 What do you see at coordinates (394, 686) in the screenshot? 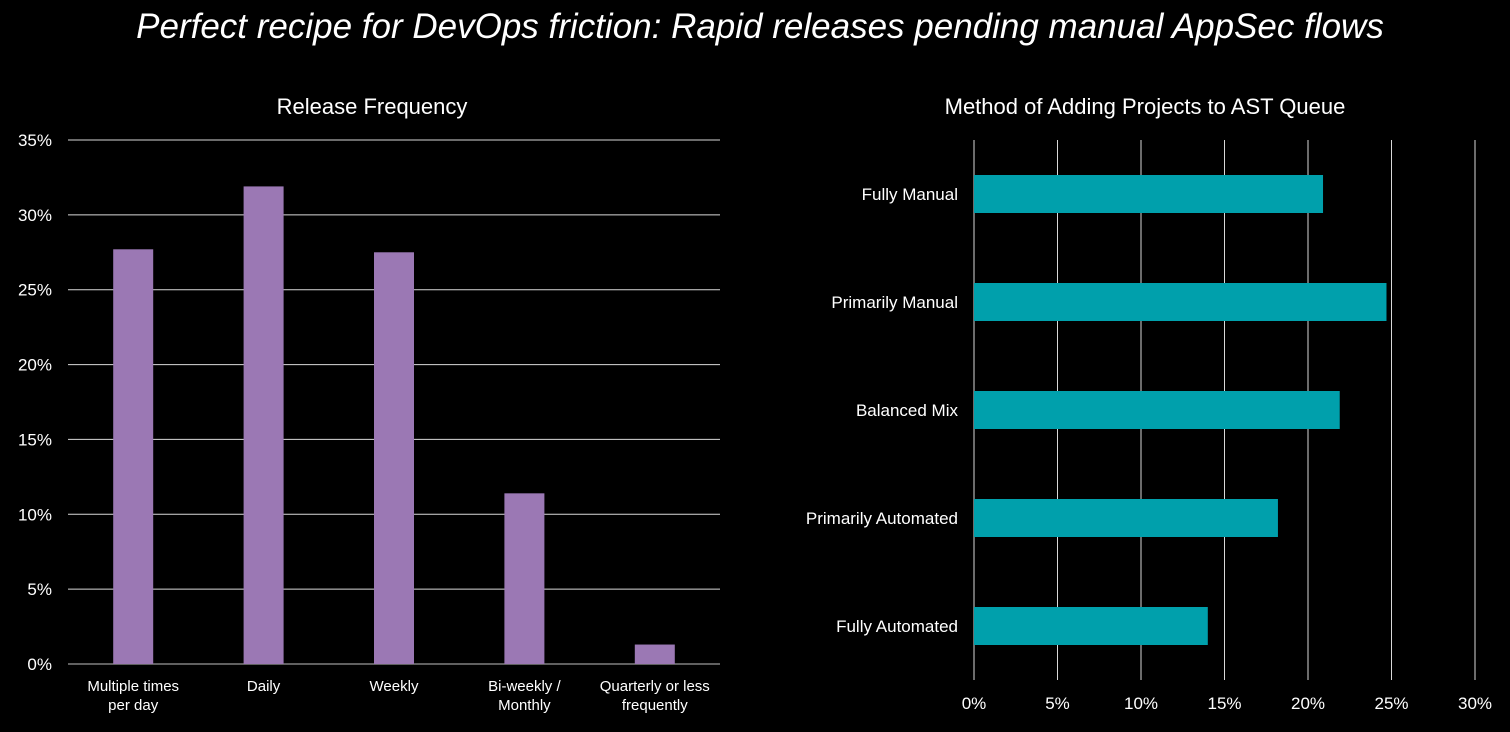
I see `x-tick-label: Weekly` at bounding box center [394, 686].